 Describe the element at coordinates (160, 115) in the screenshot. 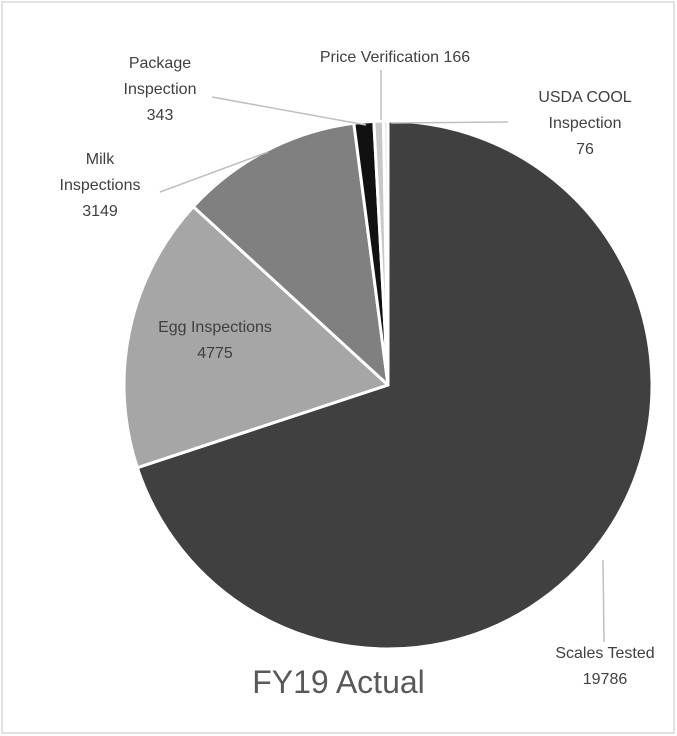

I see `value-label: 343` at that location.